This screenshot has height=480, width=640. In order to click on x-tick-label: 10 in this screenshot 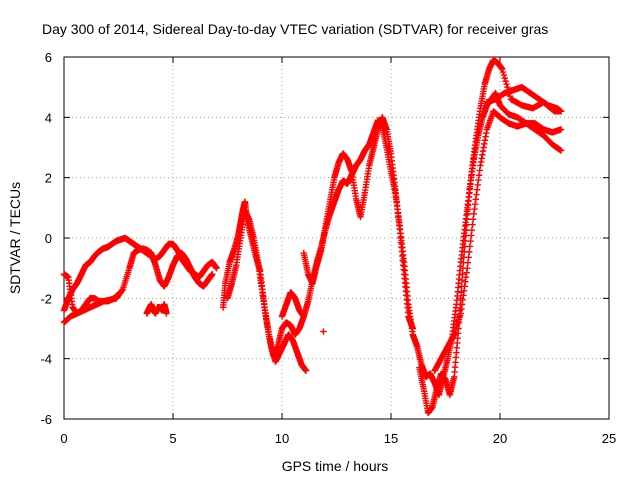, I will do `click(282, 438)`.